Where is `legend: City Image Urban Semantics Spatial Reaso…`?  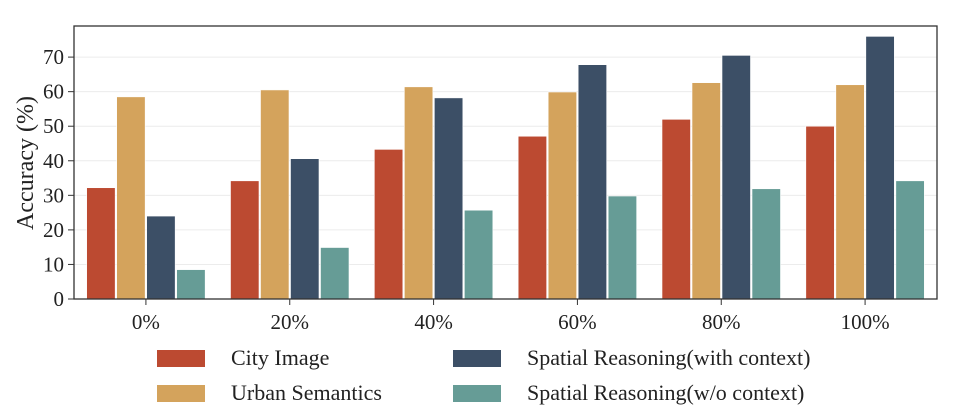
legend: City Image Urban Semantics Spatial Reaso… is located at coordinates (517, 380).